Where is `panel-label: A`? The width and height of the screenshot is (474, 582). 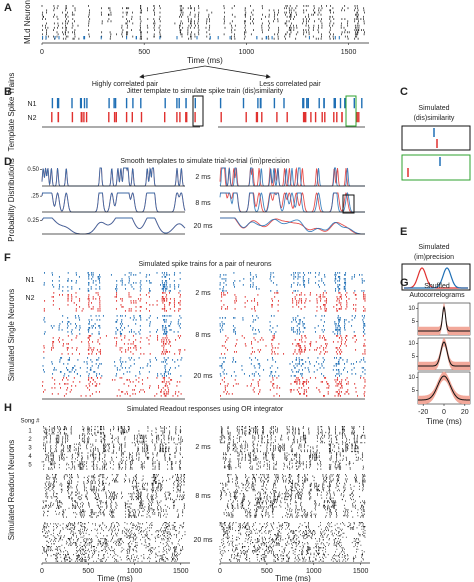 panel-label: A is located at coordinates (8, 8).